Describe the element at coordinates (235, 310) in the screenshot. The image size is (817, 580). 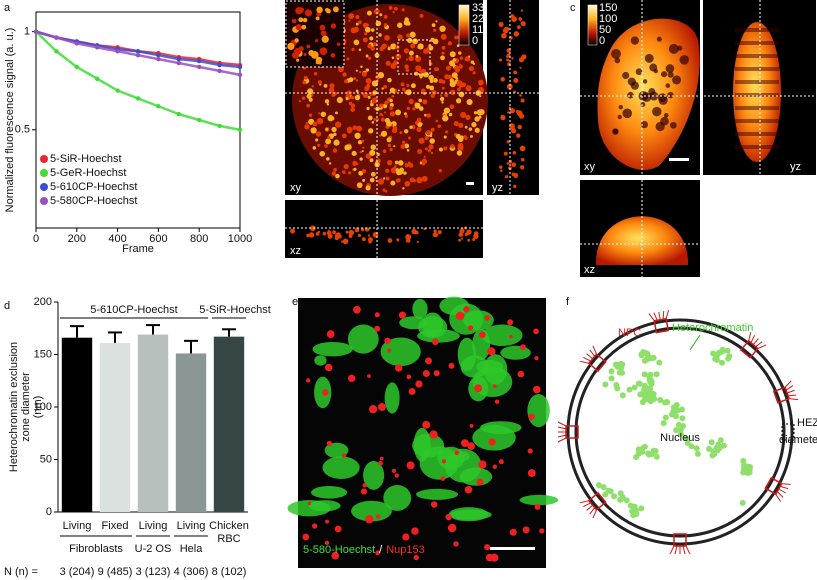
I see `bracket-label: 5-SiR-Hoechst` at that location.